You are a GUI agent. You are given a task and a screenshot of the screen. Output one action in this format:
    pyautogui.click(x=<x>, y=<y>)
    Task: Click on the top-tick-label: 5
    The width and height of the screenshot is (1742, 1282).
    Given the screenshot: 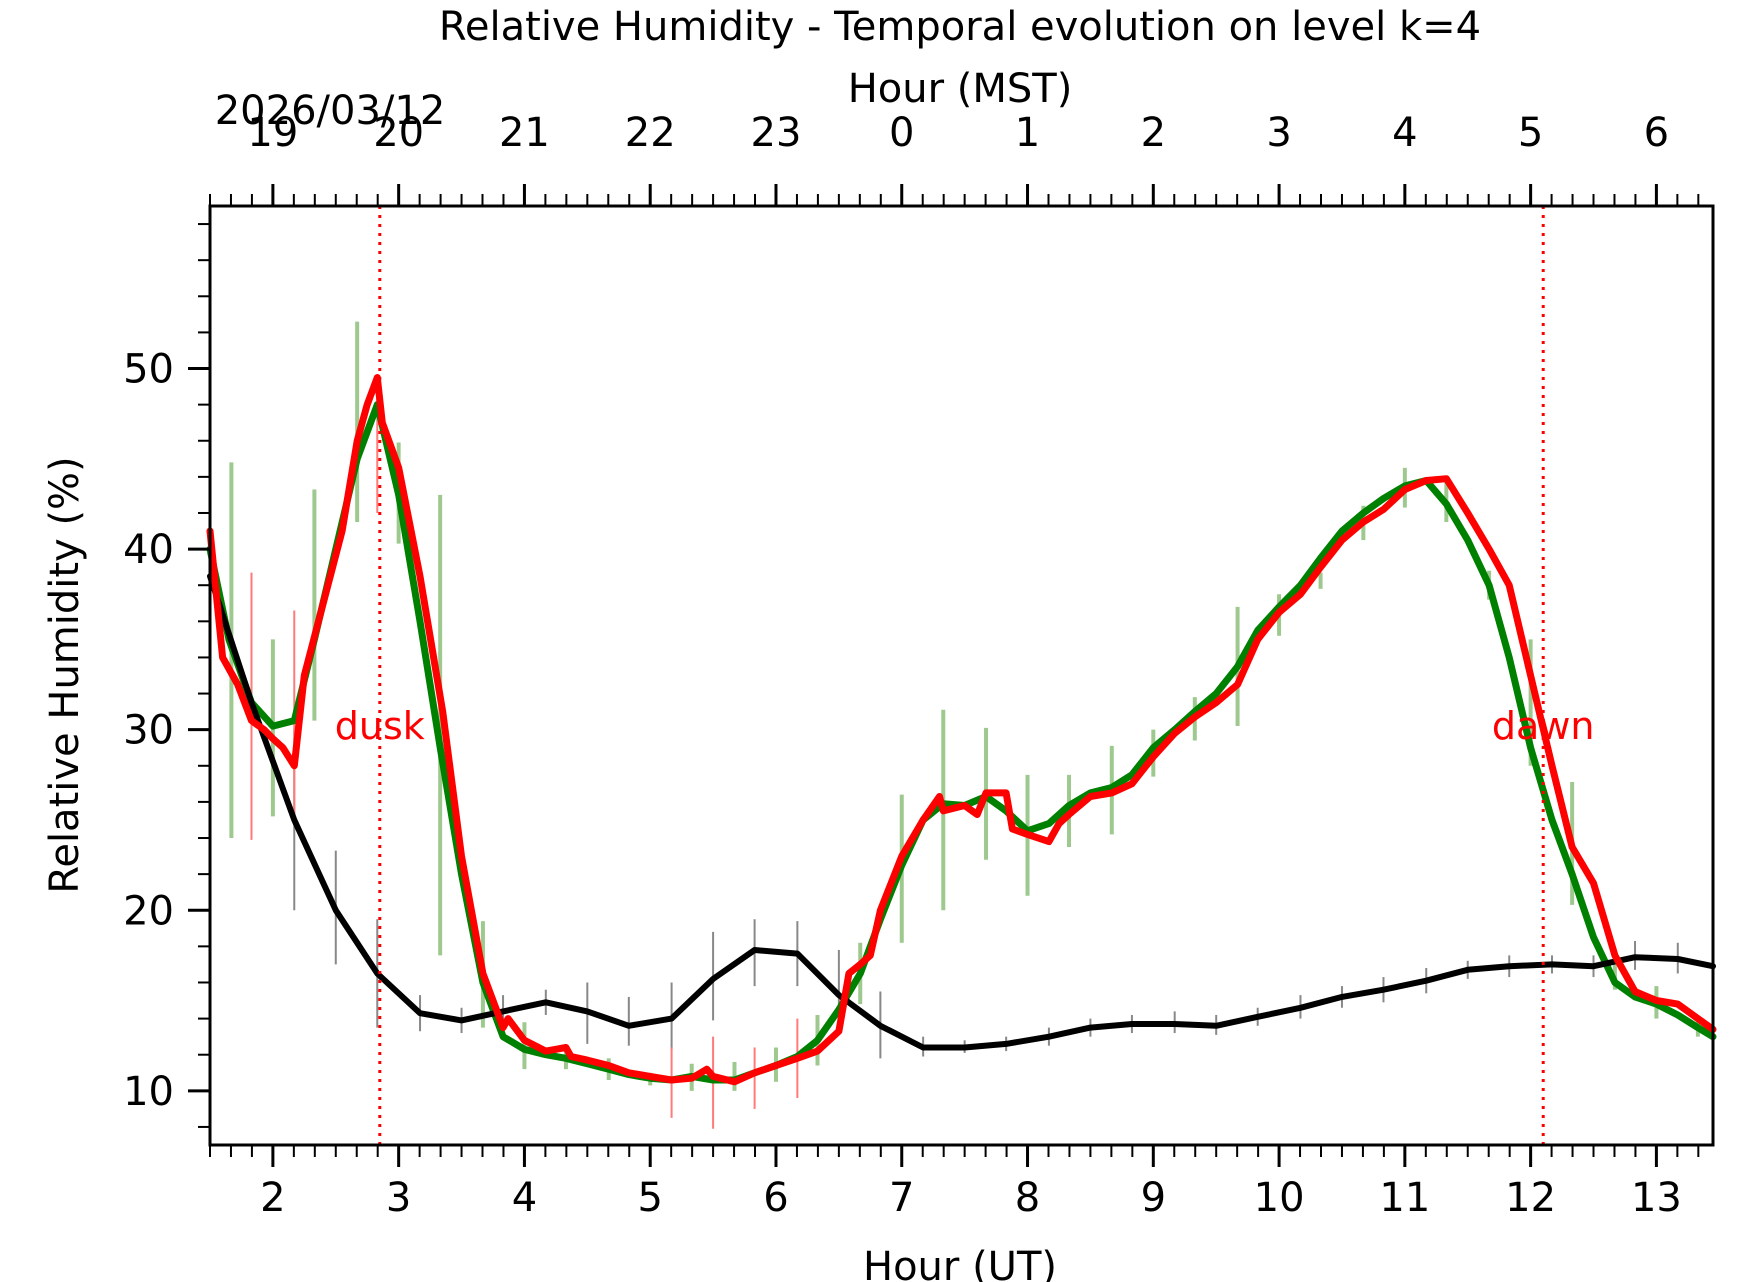 What is the action you would take?
    pyautogui.click(x=1530, y=133)
    